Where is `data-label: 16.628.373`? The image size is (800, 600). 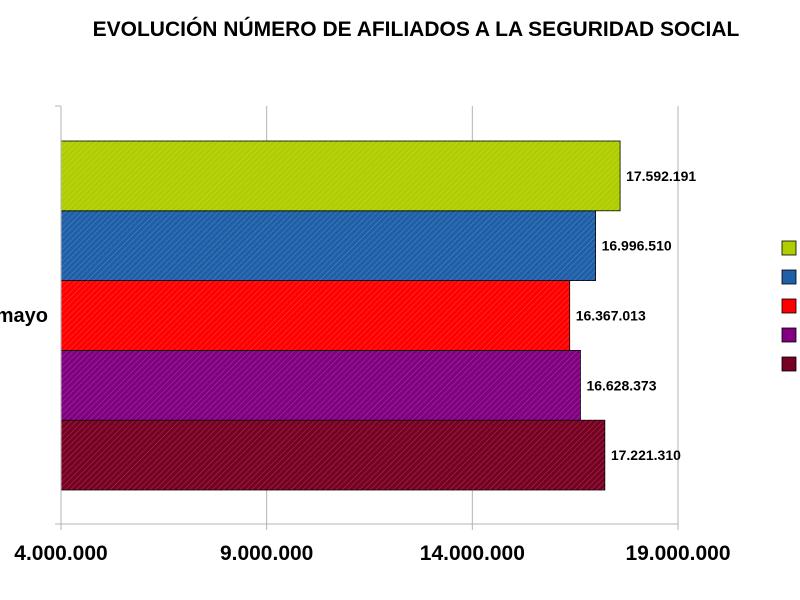
data-label: 16.628.373 is located at coordinates (621, 385).